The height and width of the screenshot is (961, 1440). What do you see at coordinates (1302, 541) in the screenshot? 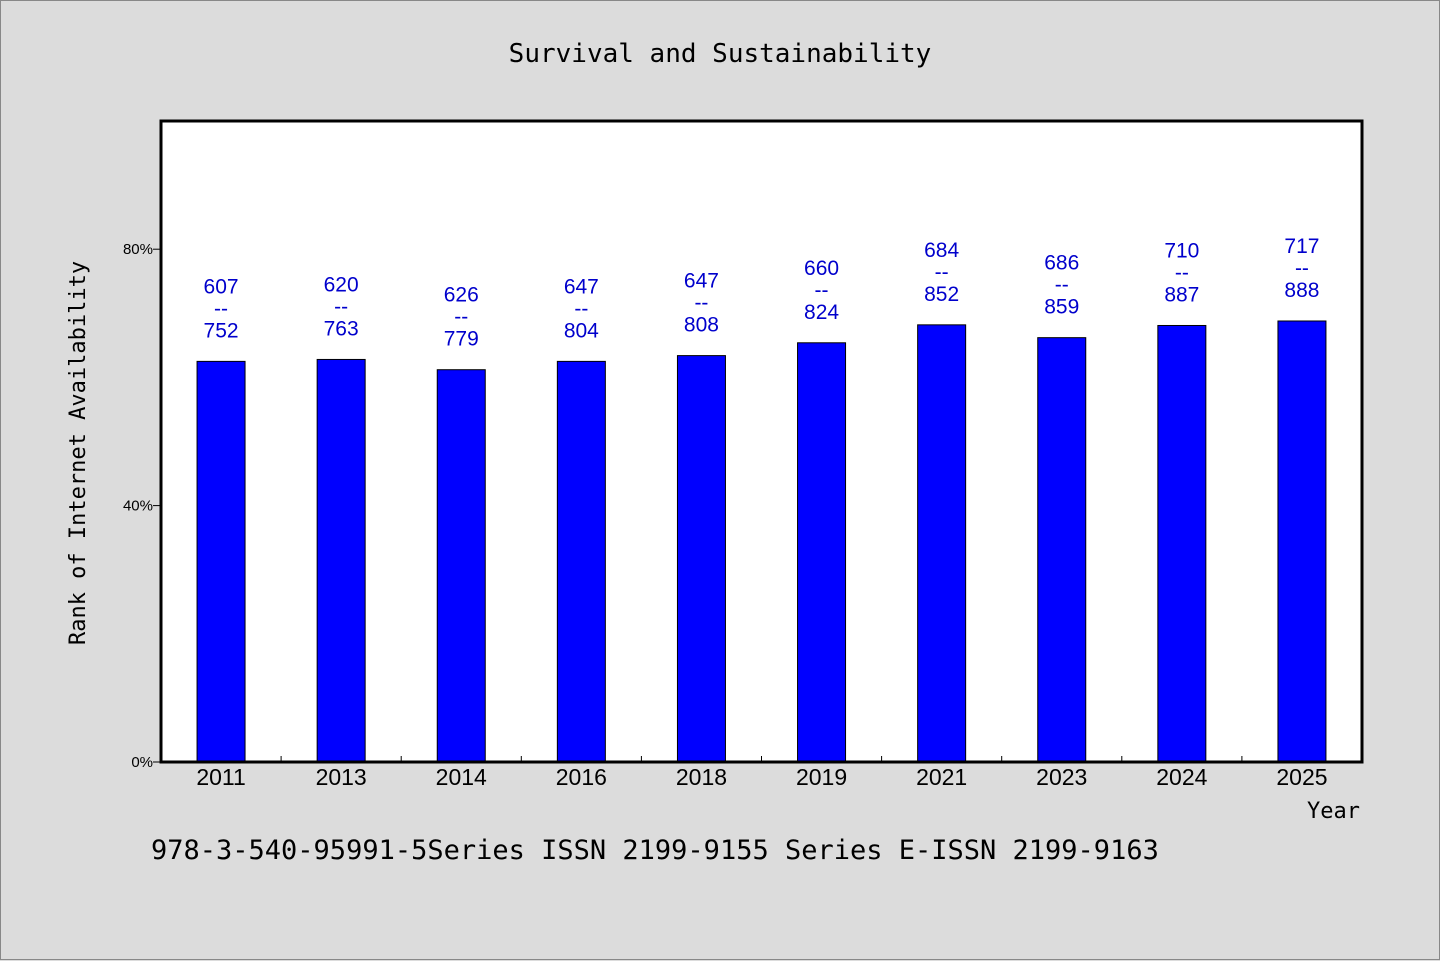
I see `bar-2025` at bounding box center [1302, 541].